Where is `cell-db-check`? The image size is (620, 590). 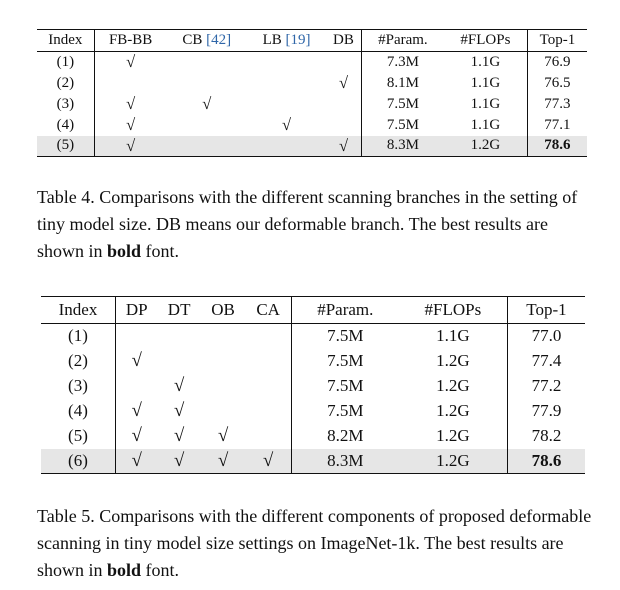 cell-db-check is located at coordinates (344, 104).